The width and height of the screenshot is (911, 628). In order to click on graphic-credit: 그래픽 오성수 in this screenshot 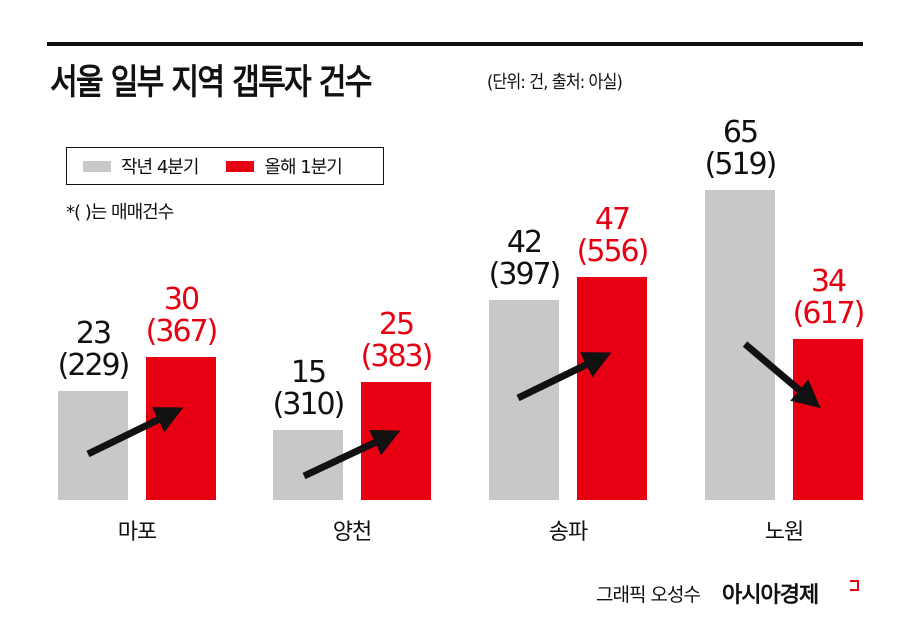, I will do `click(648, 595)`.